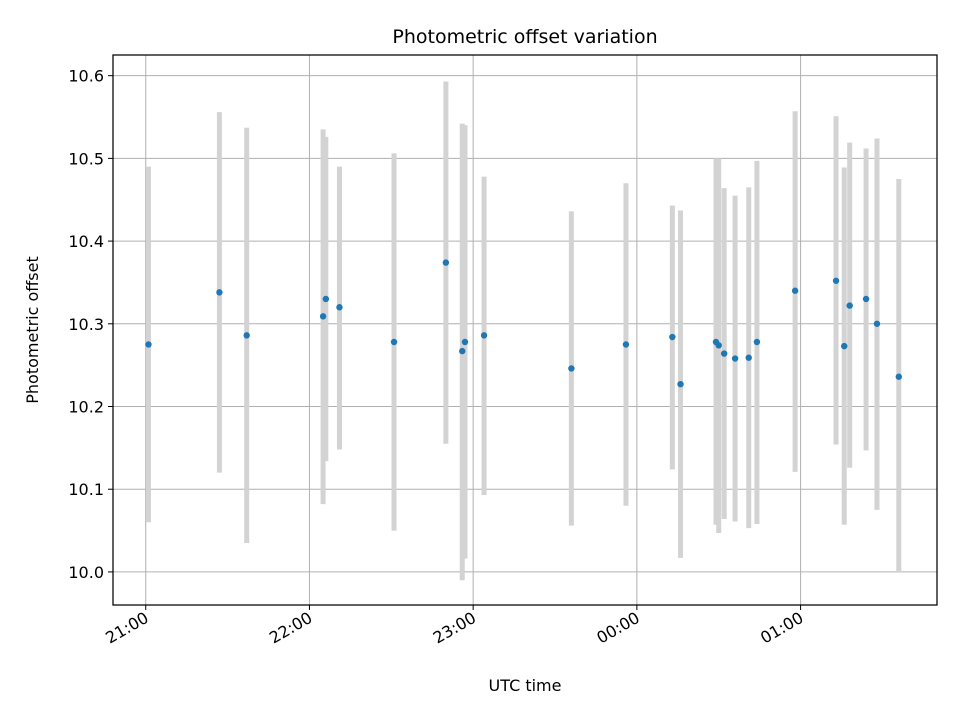  Describe the element at coordinates (524, 37) in the screenshot. I see `chart-title: Photometric offset variation` at that location.